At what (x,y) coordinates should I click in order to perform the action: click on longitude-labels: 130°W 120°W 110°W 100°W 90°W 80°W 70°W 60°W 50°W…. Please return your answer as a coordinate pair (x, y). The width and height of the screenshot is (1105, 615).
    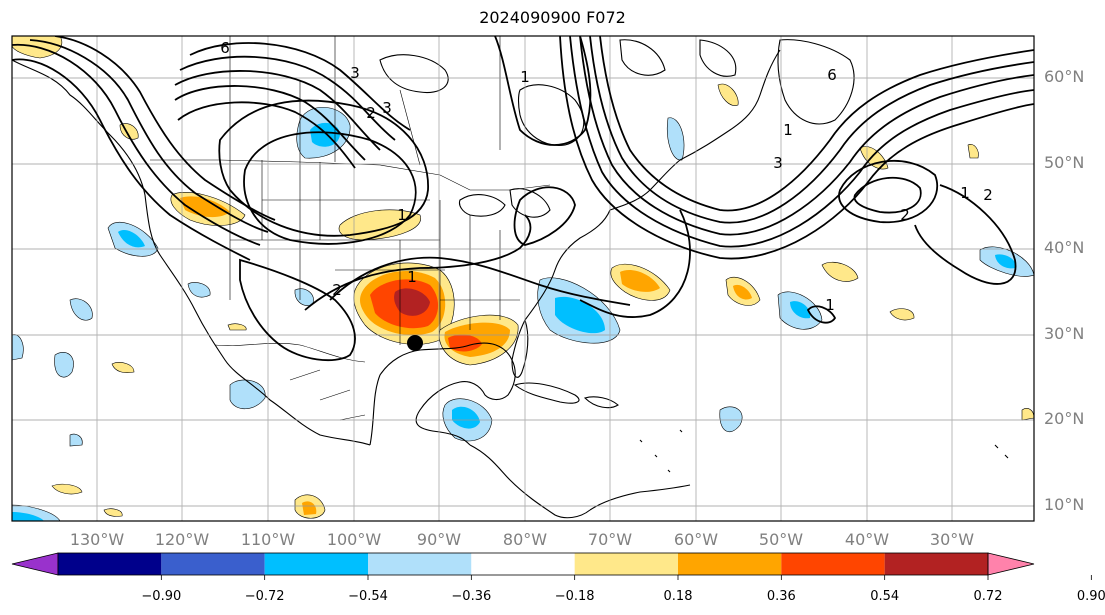
    Looking at the image, I should click on (522, 539).